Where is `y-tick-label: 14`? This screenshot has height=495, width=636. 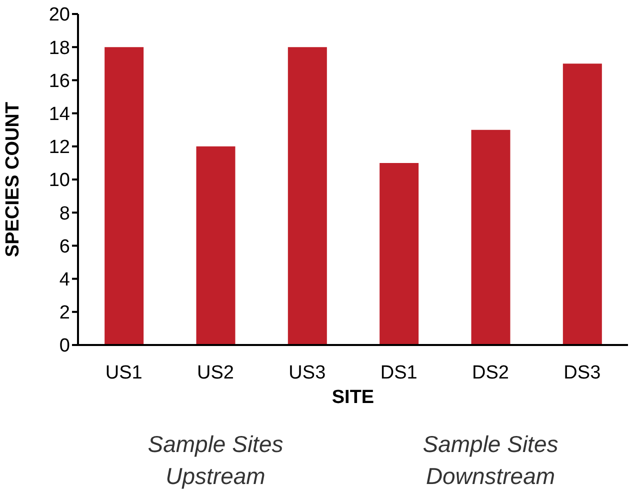 y-tick-label: 14 is located at coordinates (59, 115).